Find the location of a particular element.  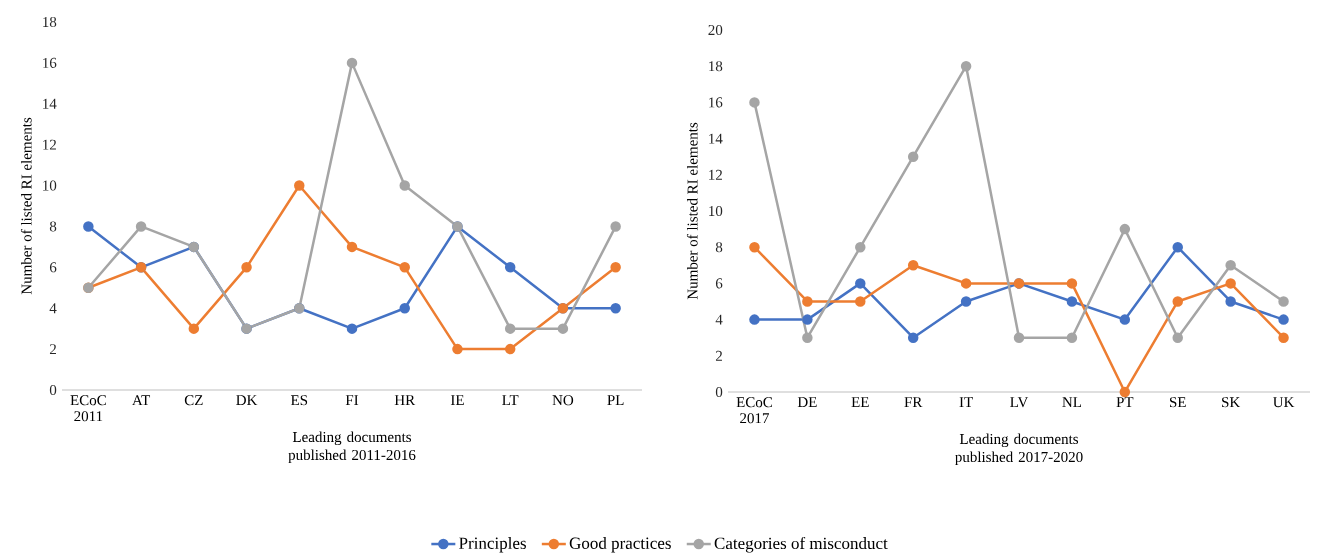

x-axis-title: Leading documents published 2017-2020 is located at coordinates (1019, 449).